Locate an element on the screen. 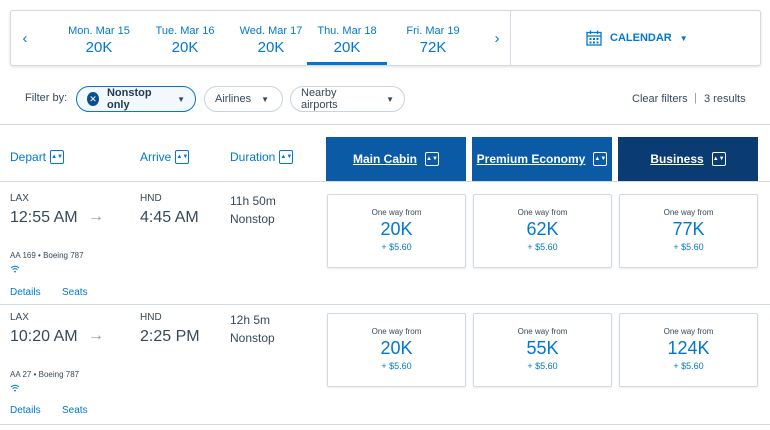 The image size is (770, 430). calendar-button: CALENDAR ▼ is located at coordinates (637, 38).